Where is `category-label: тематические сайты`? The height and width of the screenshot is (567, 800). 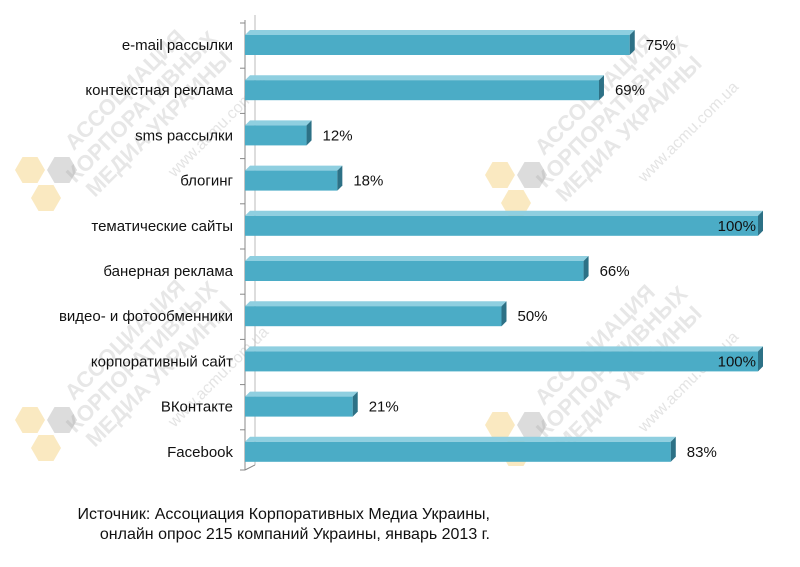 category-label: тематические сайты is located at coordinates (162, 226).